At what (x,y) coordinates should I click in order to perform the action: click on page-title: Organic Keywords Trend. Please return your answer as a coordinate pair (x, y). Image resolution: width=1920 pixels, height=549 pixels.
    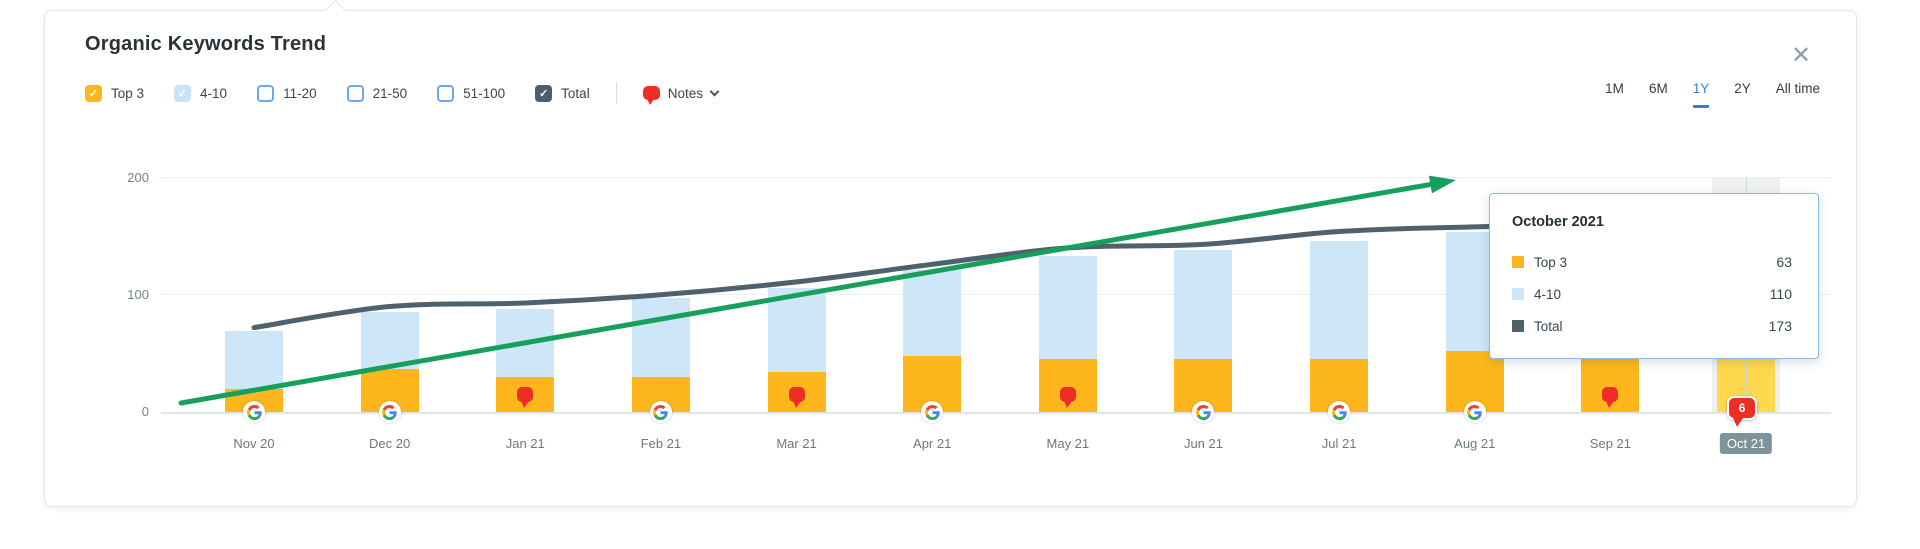
    Looking at the image, I should click on (206, 44).